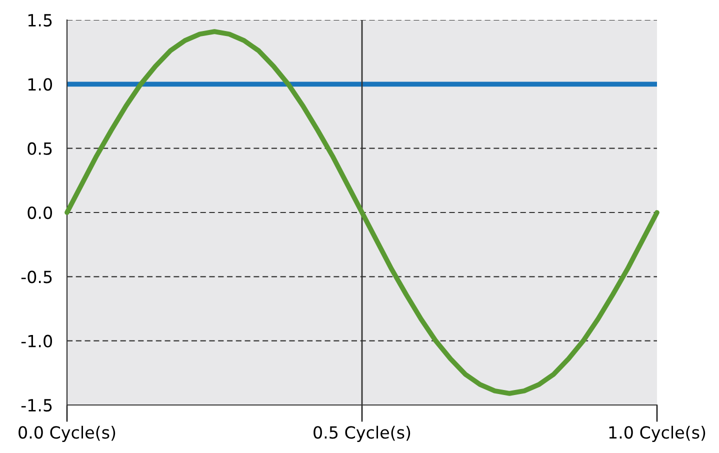  What do you see at coordinates (40, 84) in the screenshot?
I see `y-tick-label: 1.0` at bounding box center [40, 84].